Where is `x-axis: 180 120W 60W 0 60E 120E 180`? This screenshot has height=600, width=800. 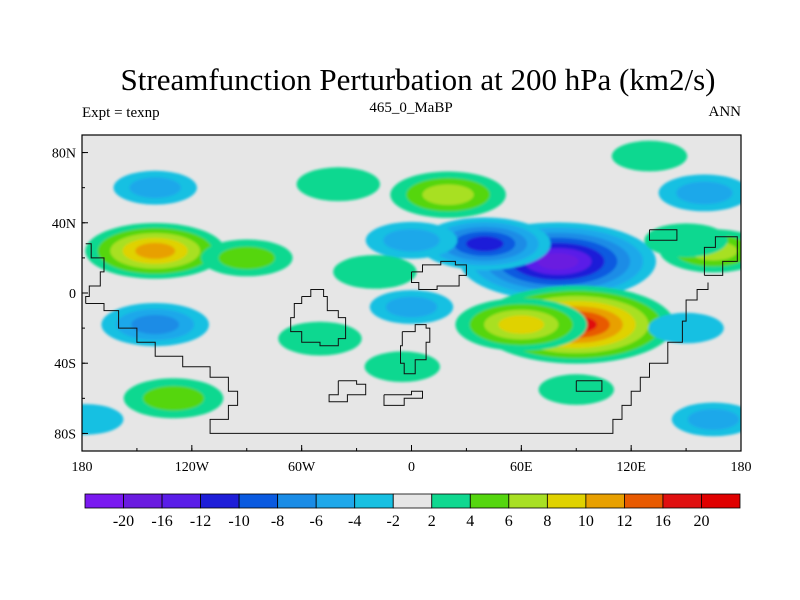 x-axis: 180 120W 60W 0 60E 120E 180 is located at coordinates (412, 460).